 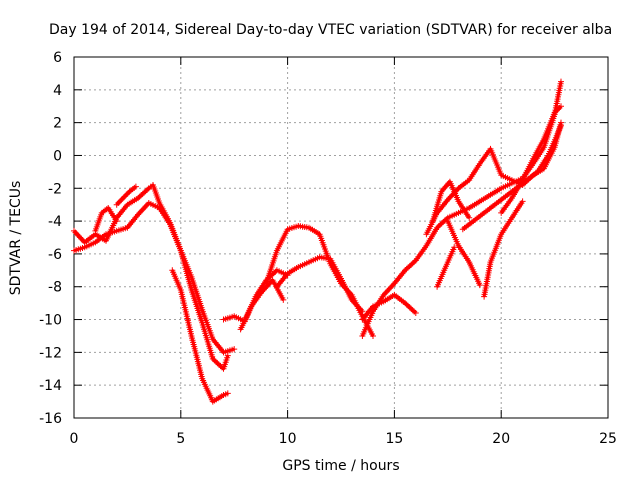 What do you see at coordinates (74, 439) in the screenshot?
I see `x-tick-label: 0` at bounding box center [74, 439].